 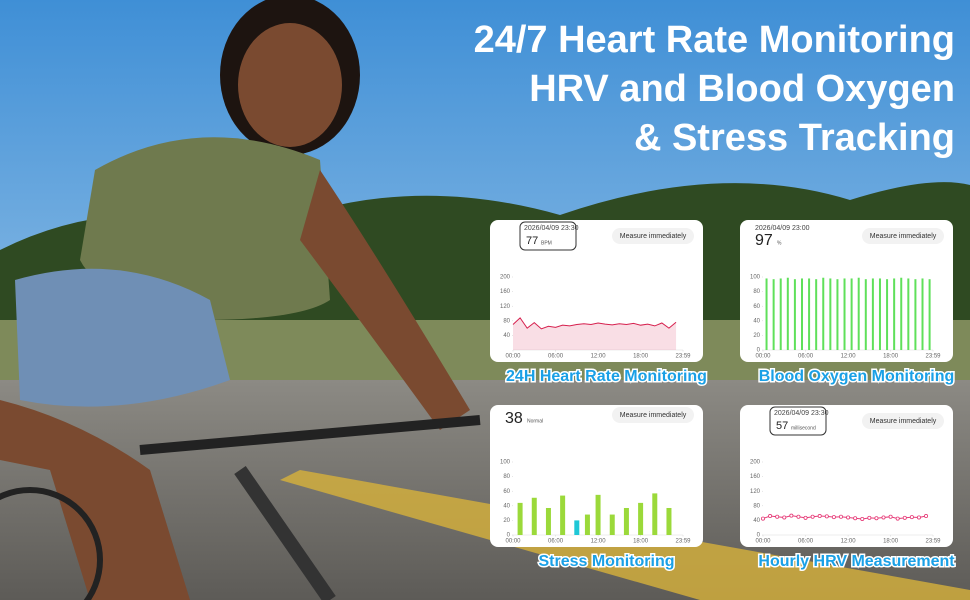 I want to click on reading: 57, so click(x=782, y=426).